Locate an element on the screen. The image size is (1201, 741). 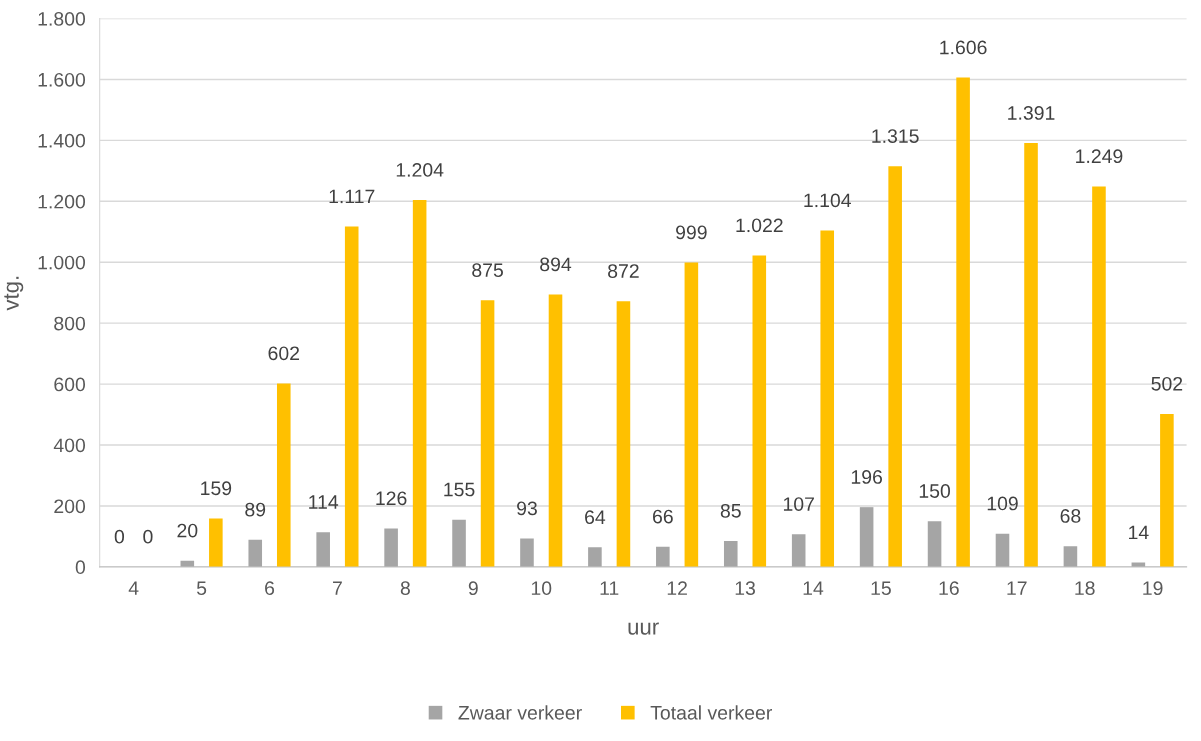
x-tick-label: 9 is located at coordinates (473, 588).